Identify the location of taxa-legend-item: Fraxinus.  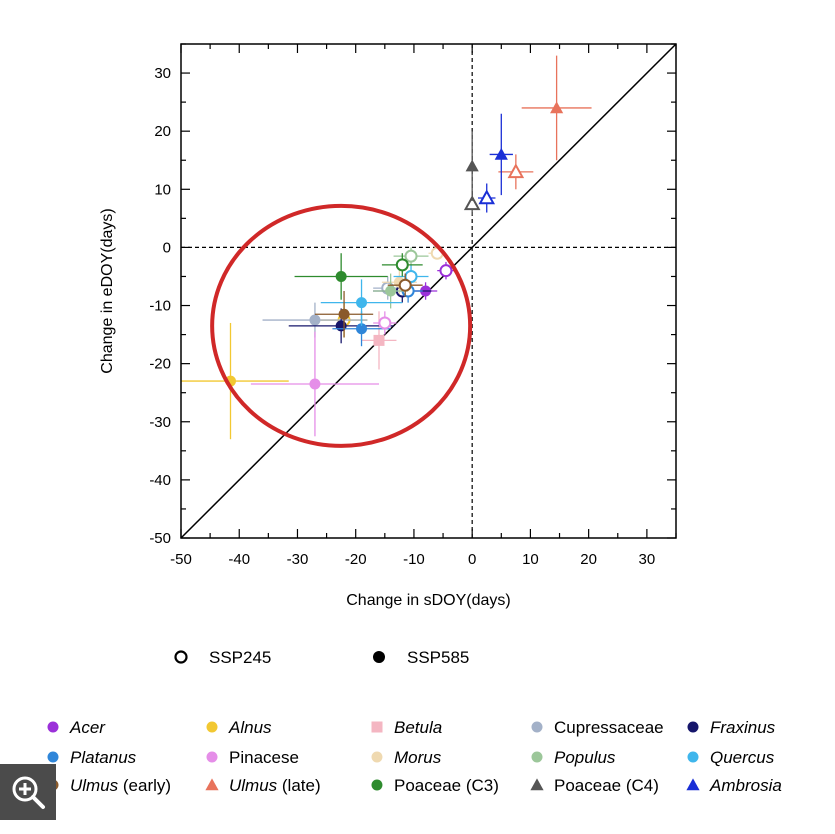
(731, 727).